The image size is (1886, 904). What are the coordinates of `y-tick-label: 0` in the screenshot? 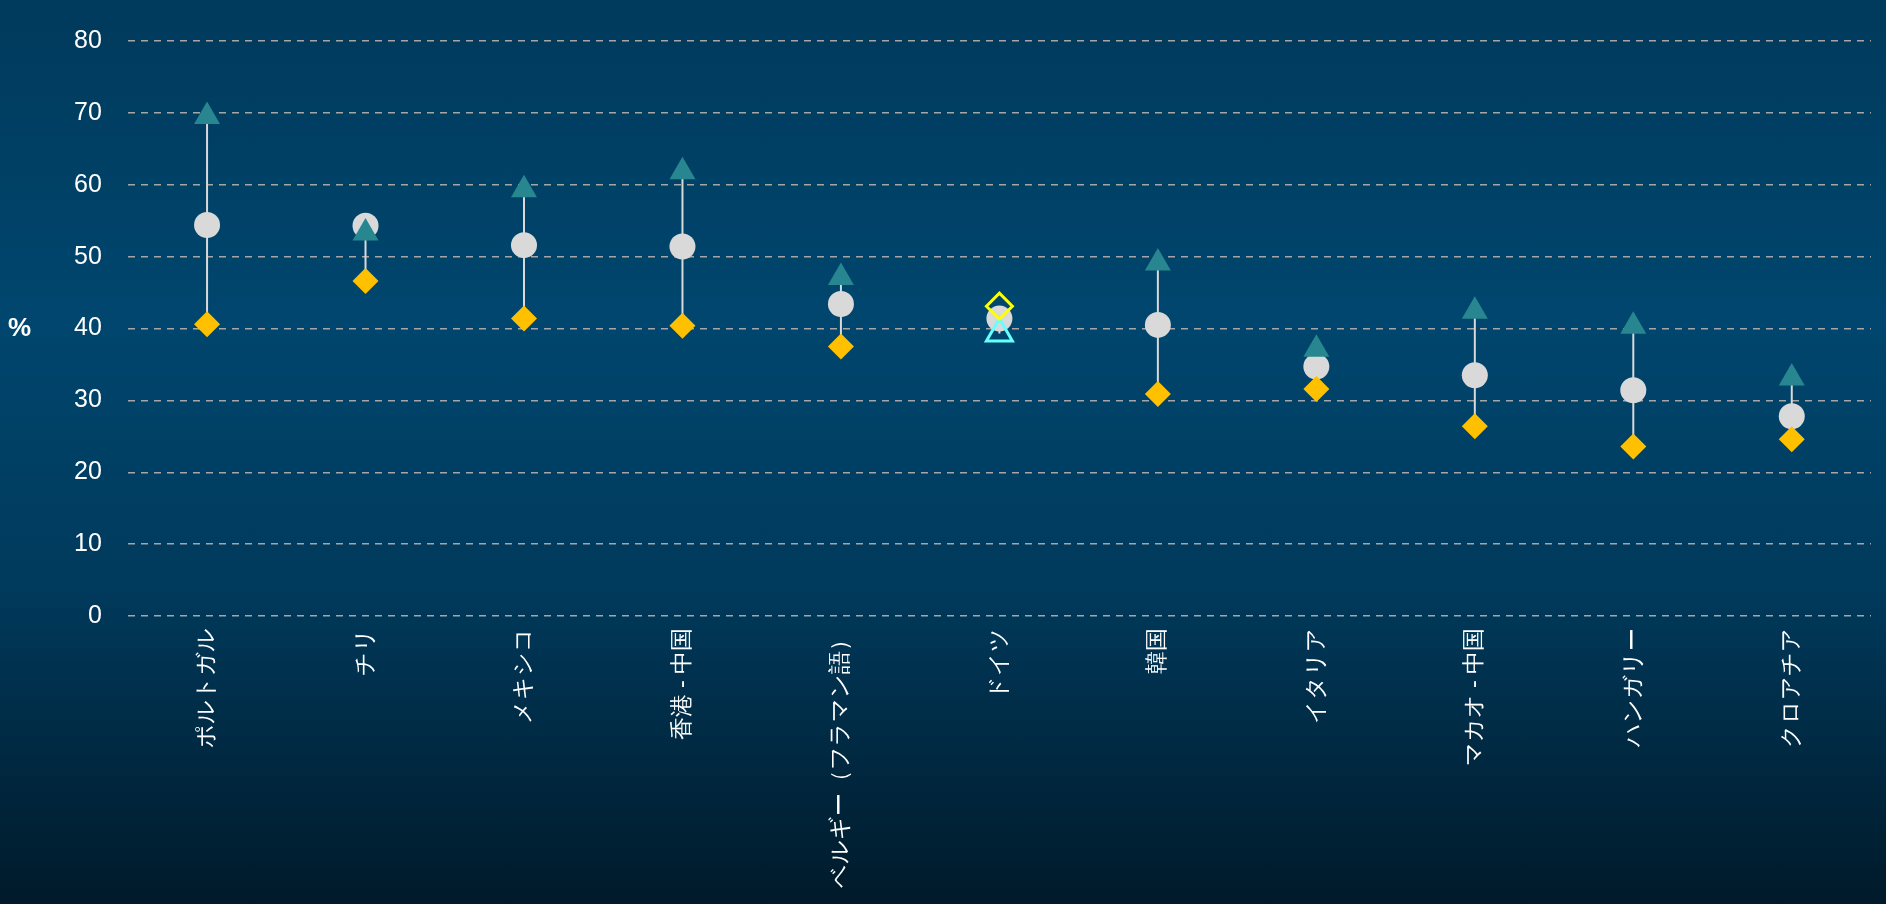 It's located at (94, 613).